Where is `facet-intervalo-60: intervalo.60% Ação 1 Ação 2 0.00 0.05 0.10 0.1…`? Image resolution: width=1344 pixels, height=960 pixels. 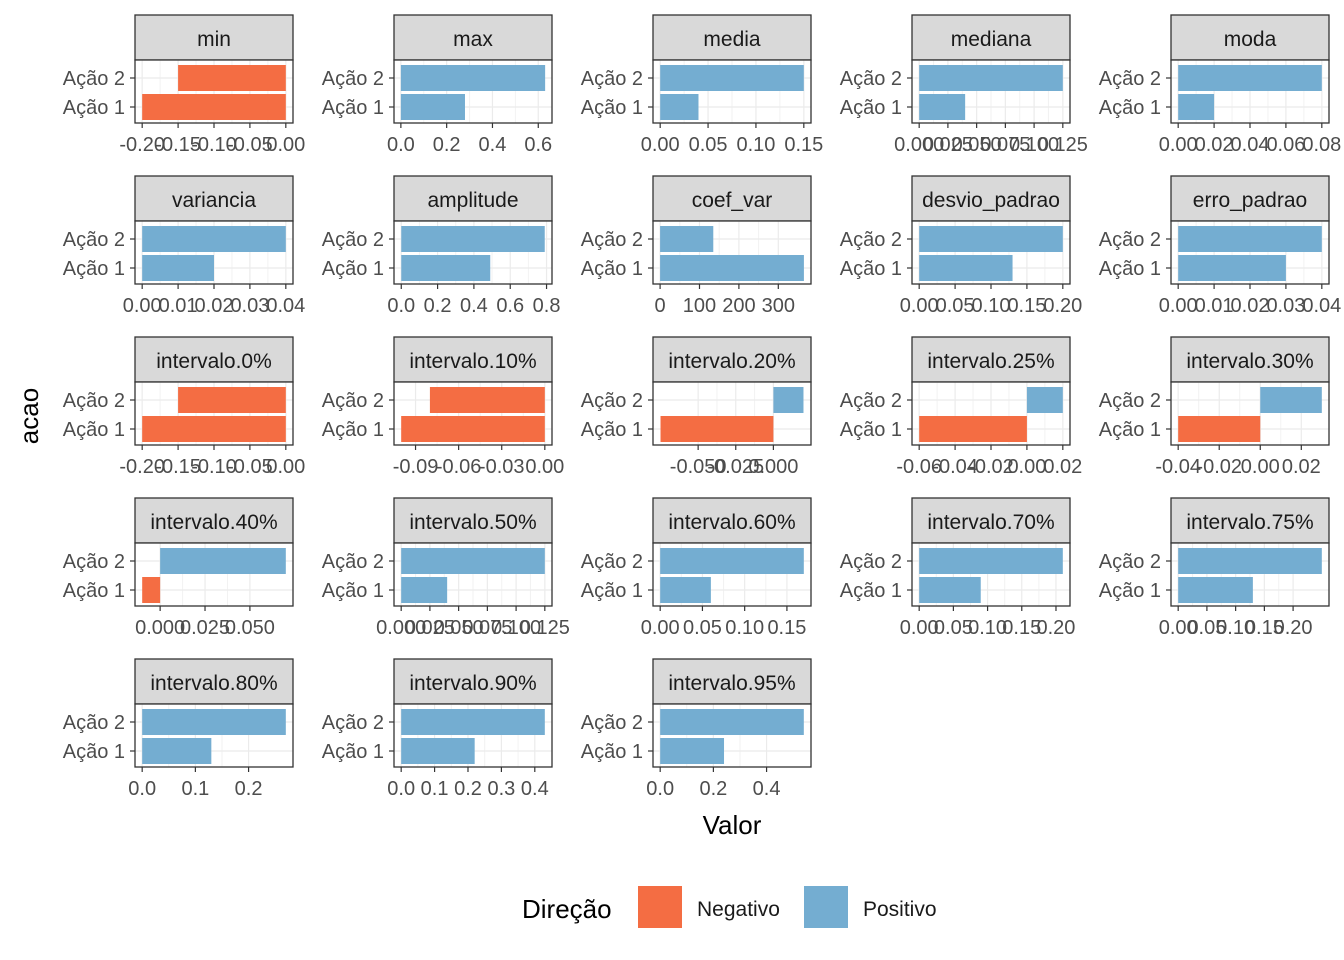 facet-intervalo-60: intervalo.60% Ação 1 Ação 2 0.00 0.05 0.10 0.1… is located at coordinates (696, 568).